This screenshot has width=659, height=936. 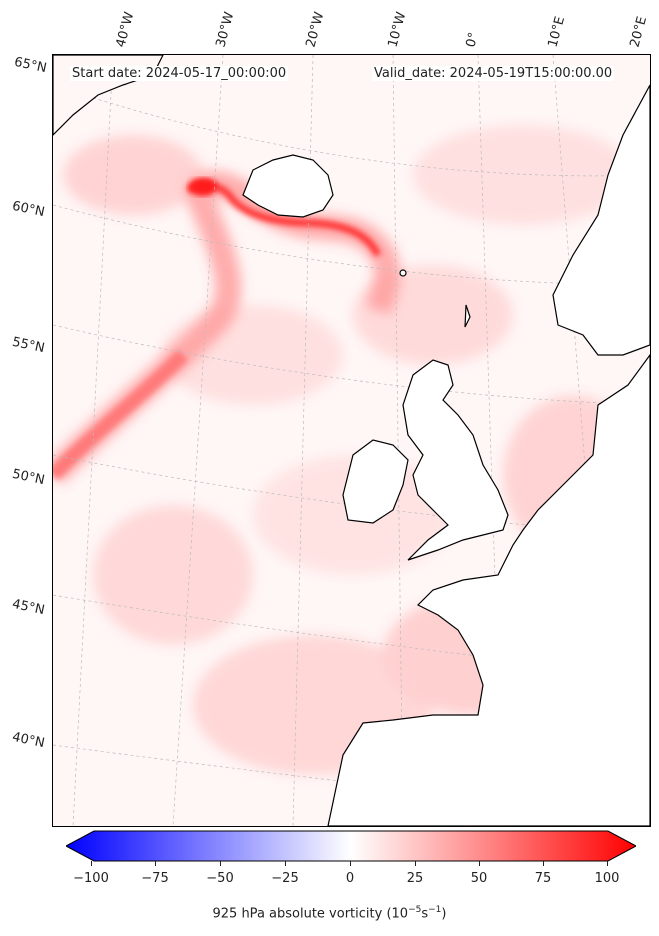 I want to click on colorbar-title-exp2: −1, so click(x=435, y=910).